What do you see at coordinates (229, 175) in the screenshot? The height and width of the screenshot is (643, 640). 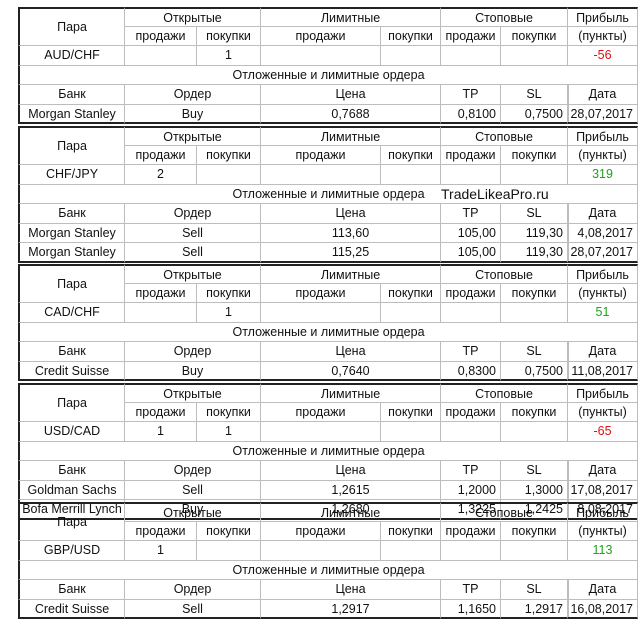 I see `open-buys-value` at bounding box center [229, 175].